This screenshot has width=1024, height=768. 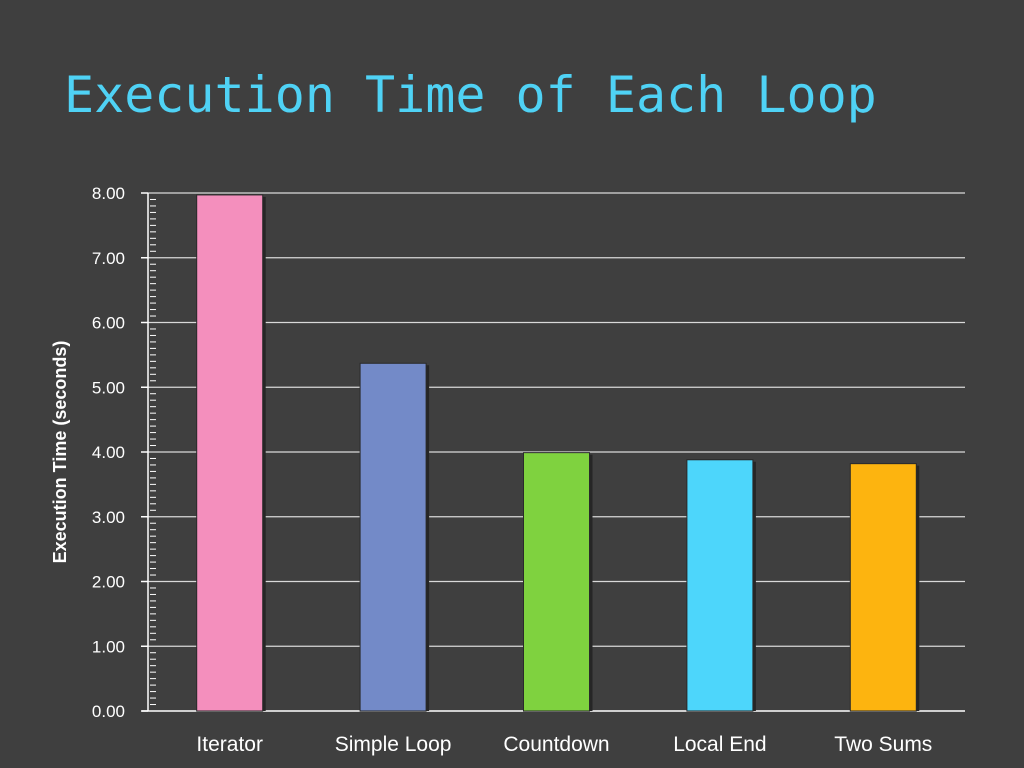 What do you see at coordinates (883, 744) in the screenshot?
I see `x-tick-label: Two Sums` at bounding box center [883, 744].